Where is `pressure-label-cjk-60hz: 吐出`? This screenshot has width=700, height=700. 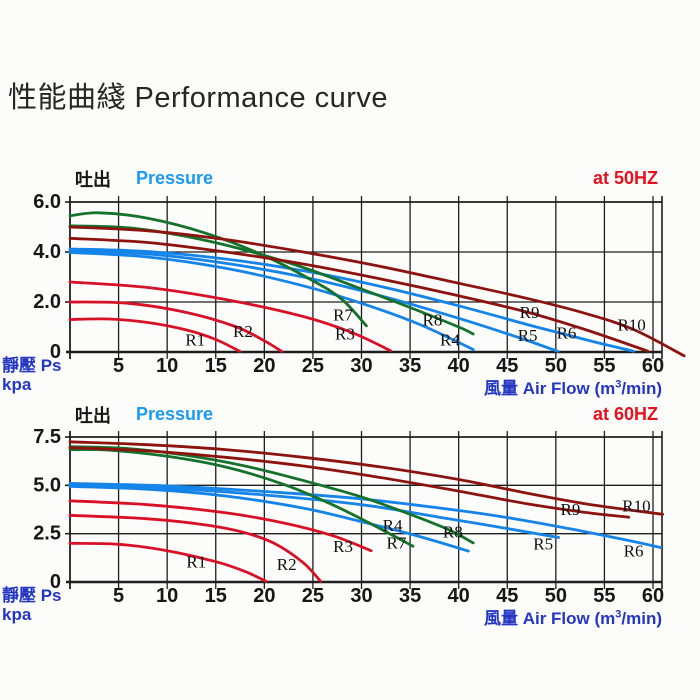 pressure-label-cjk-60hz: 吐出 is located at coordinates (93, 416).